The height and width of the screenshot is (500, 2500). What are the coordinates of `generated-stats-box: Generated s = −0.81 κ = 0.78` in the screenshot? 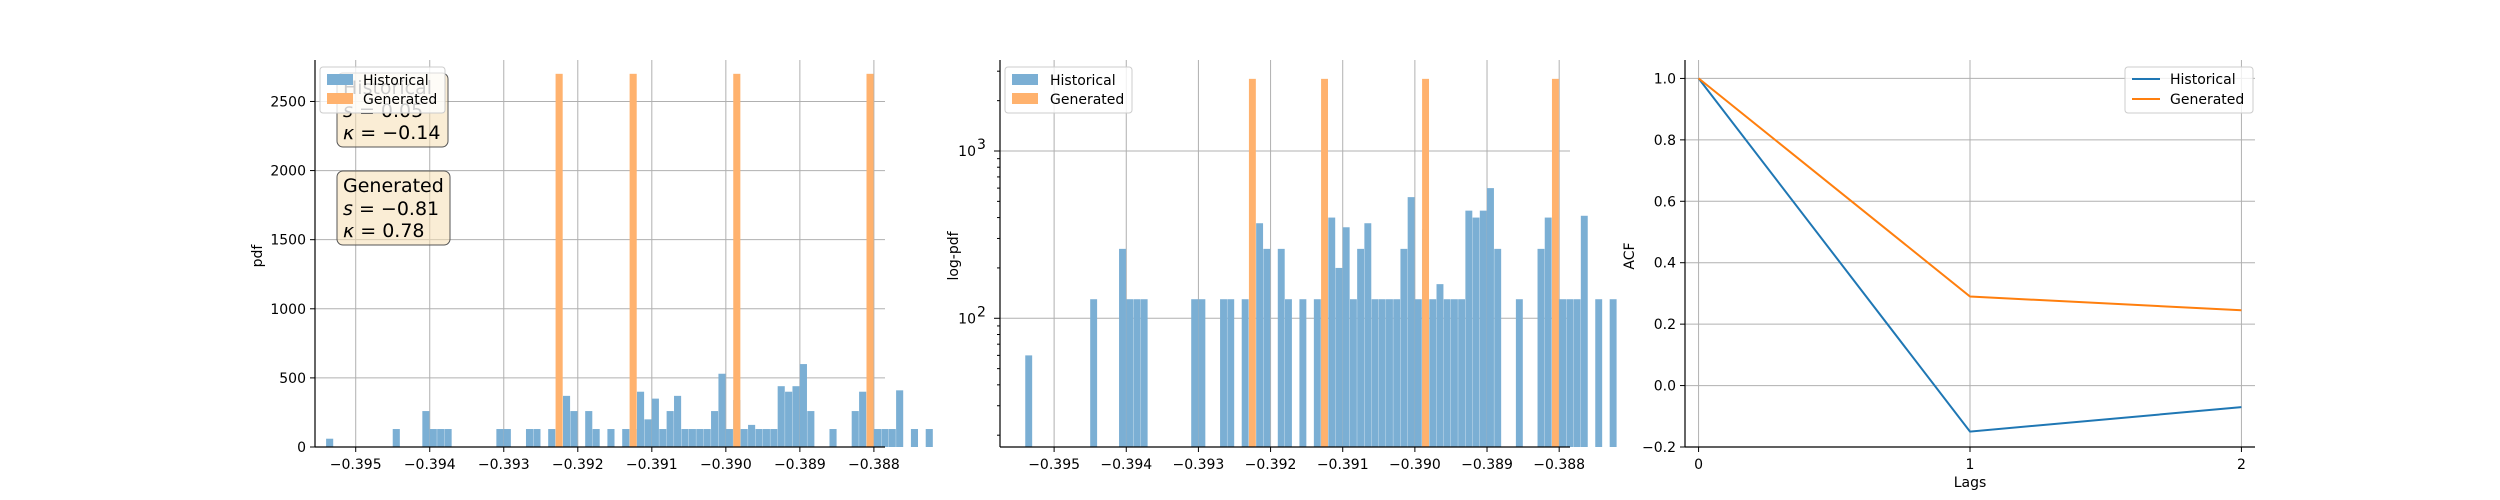 It's located at (393, 208).